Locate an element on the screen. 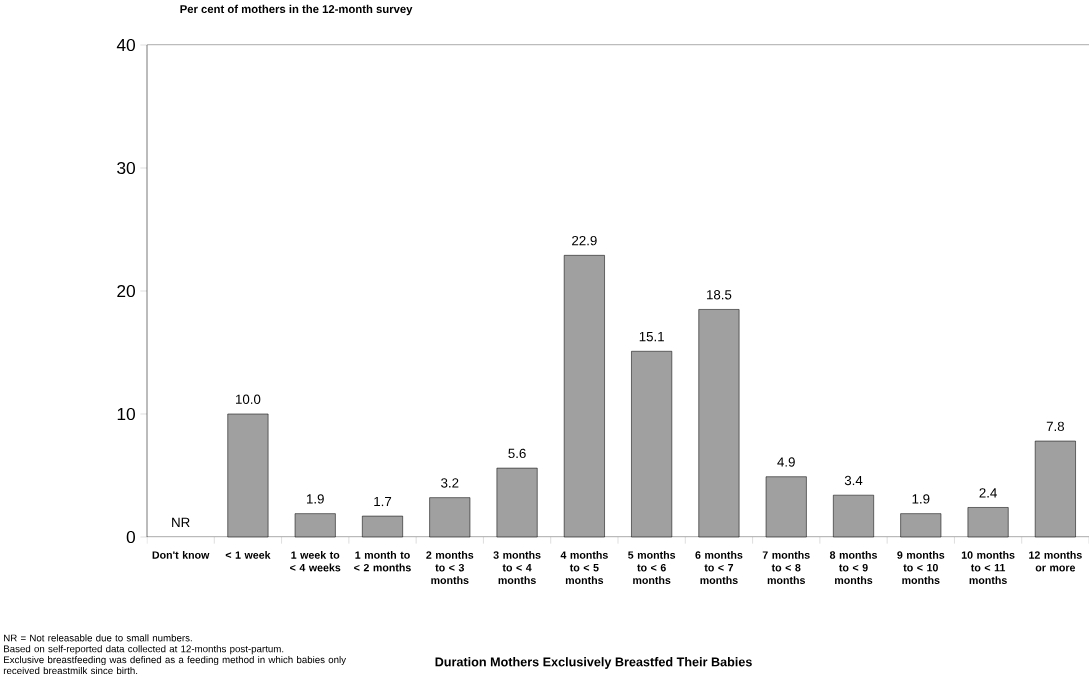 The image size is (1089, 682). data-label: 3.4 is located at coordinates (853, 480).